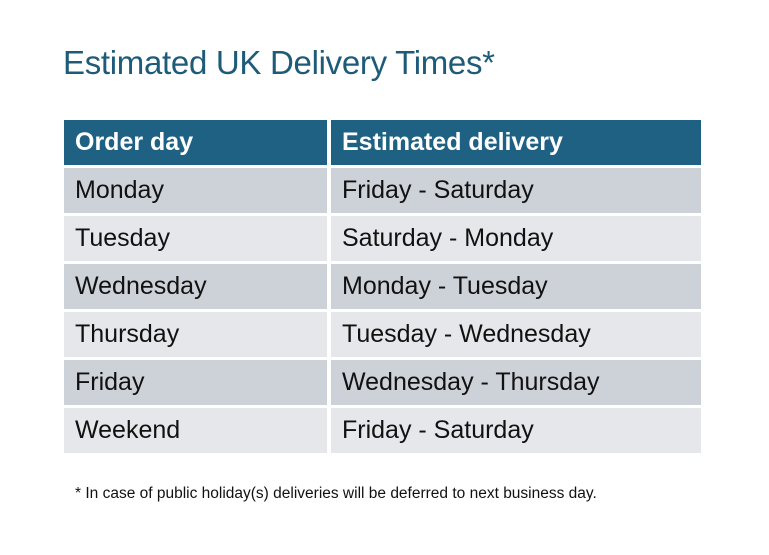 The height and width of the screenshot is (555, 769). What do you see at coordinates (195, 334) in the screenshot?
I see `table-row-order-day: Thursday` at bounding box center [195, 334].